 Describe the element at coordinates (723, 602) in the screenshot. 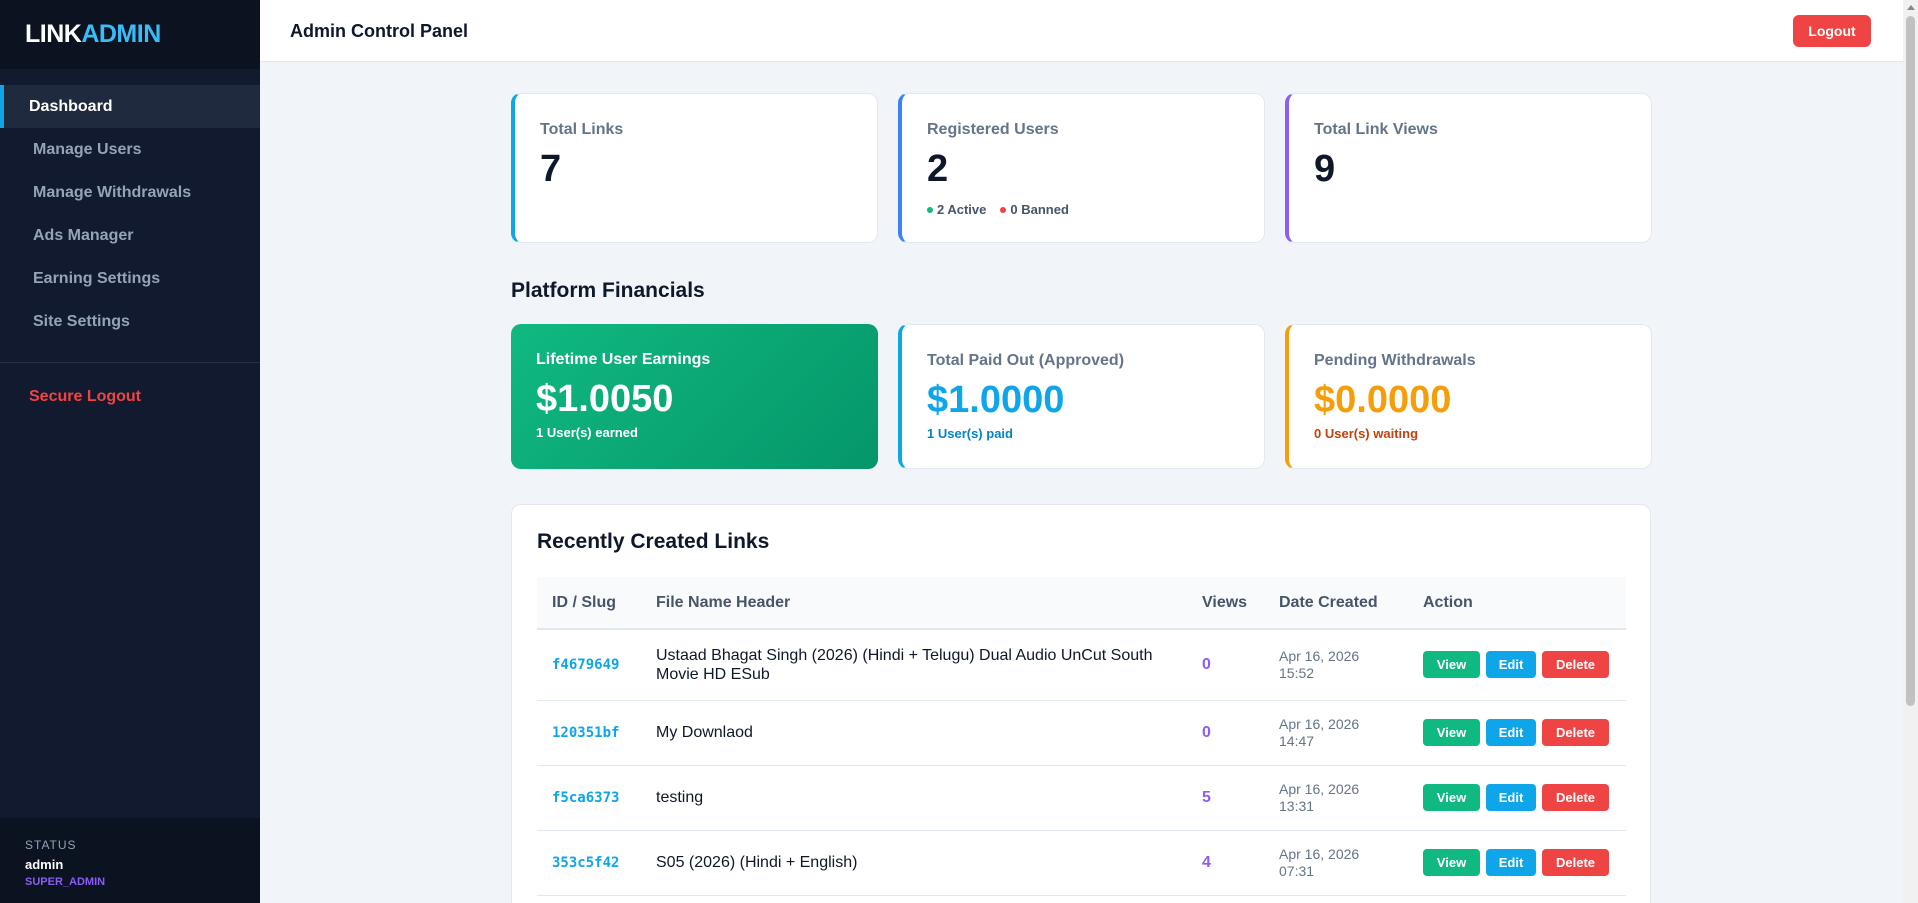

I see `col-header-file-name: File Name Header` at that location.